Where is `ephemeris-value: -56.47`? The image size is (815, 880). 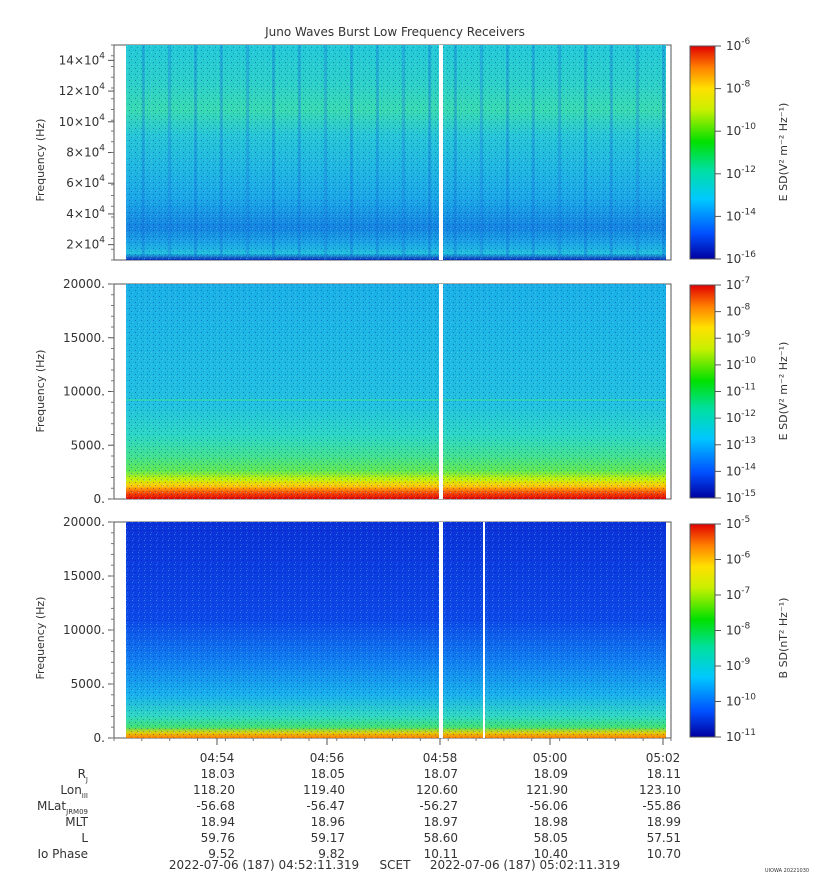
ephemeris-value: -56.47 is located at coordinates (325, 806).